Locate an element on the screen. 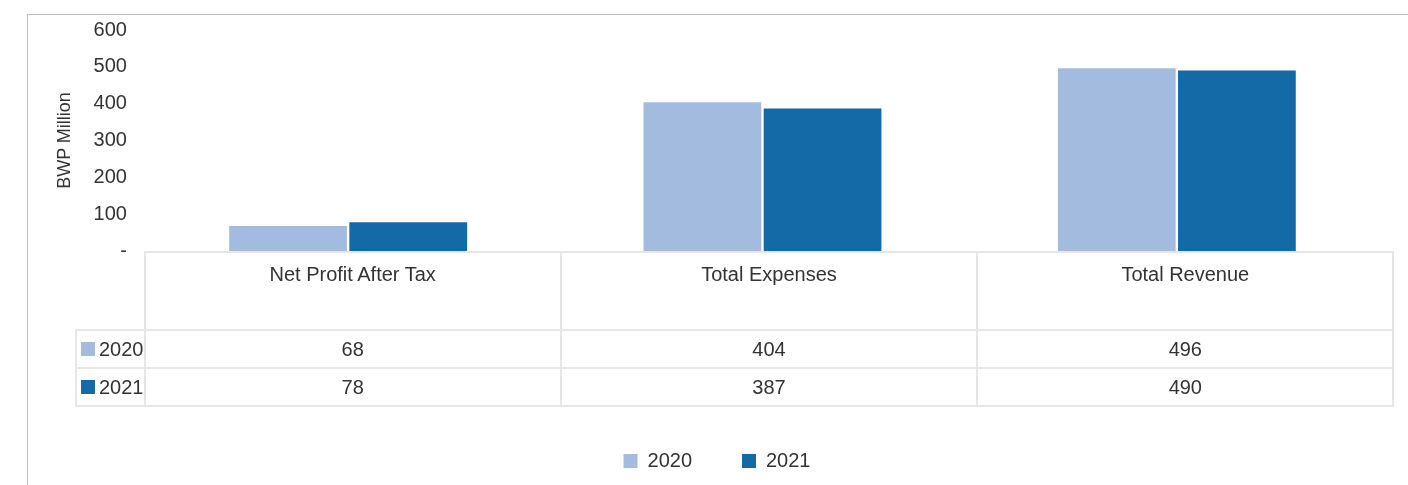  text: 2020 is located at coordinates (670, 459).